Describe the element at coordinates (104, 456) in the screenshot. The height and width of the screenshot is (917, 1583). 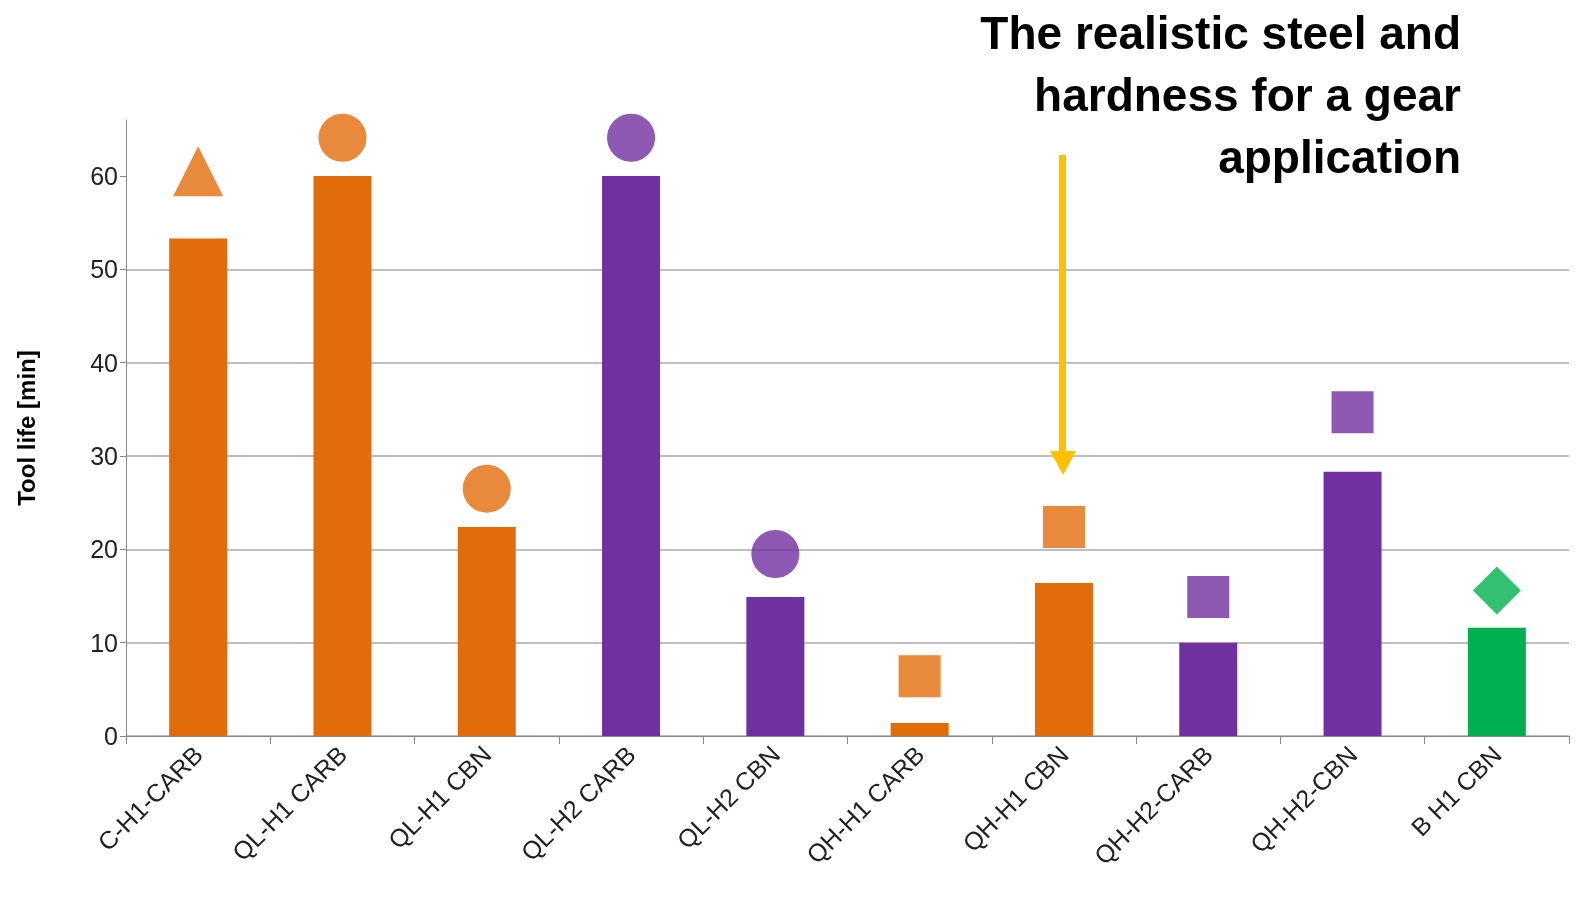
I see `y-tick-label: 30` at that location.